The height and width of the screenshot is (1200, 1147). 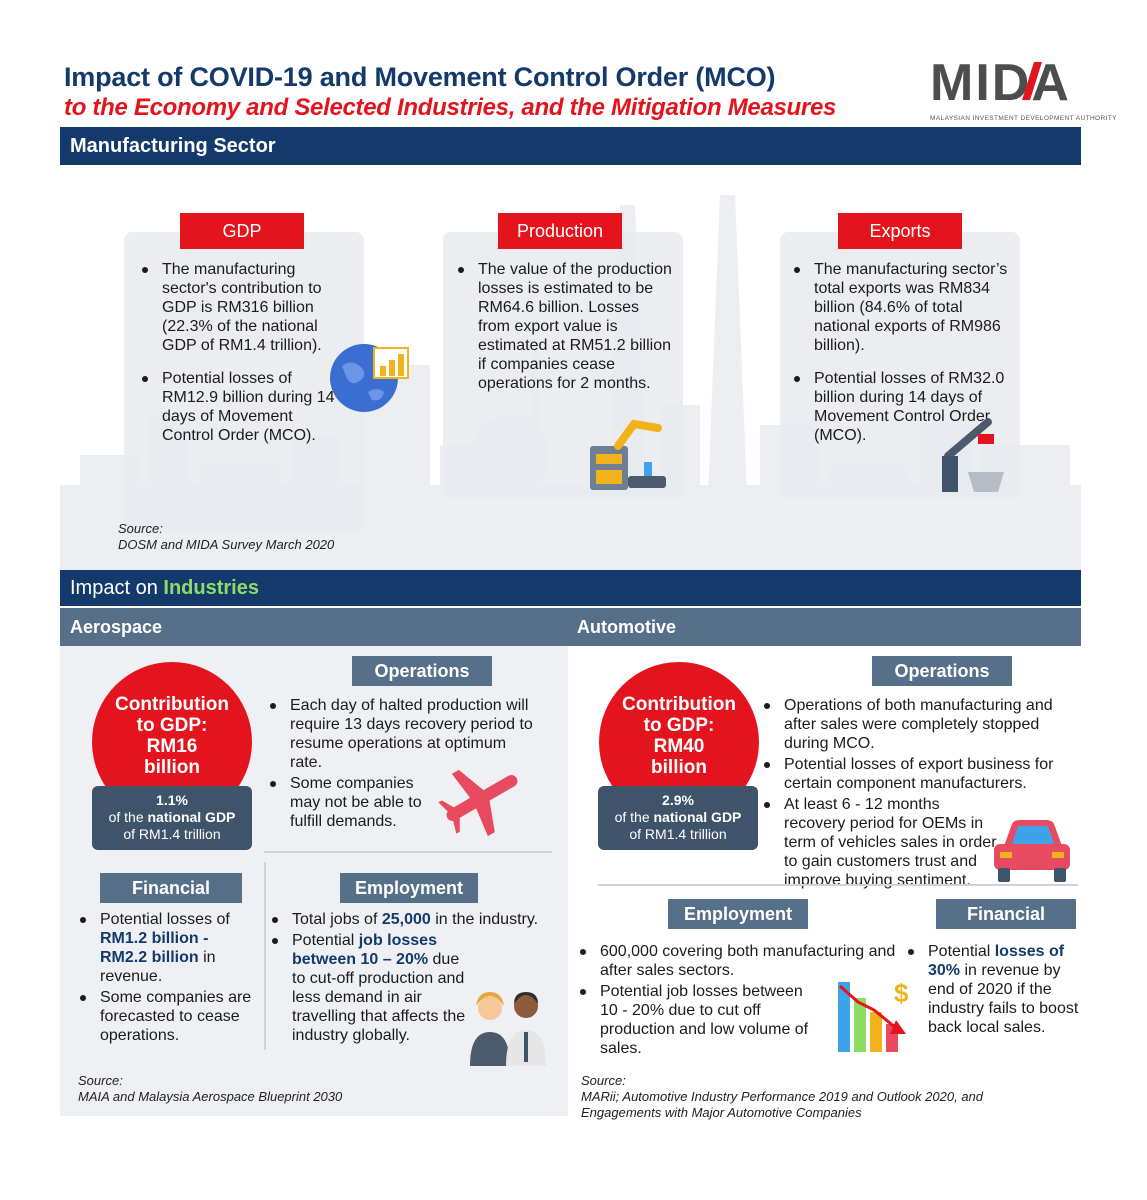 I want to click on aerospace-employment-tab: Employment, so click(x=409, y=888).